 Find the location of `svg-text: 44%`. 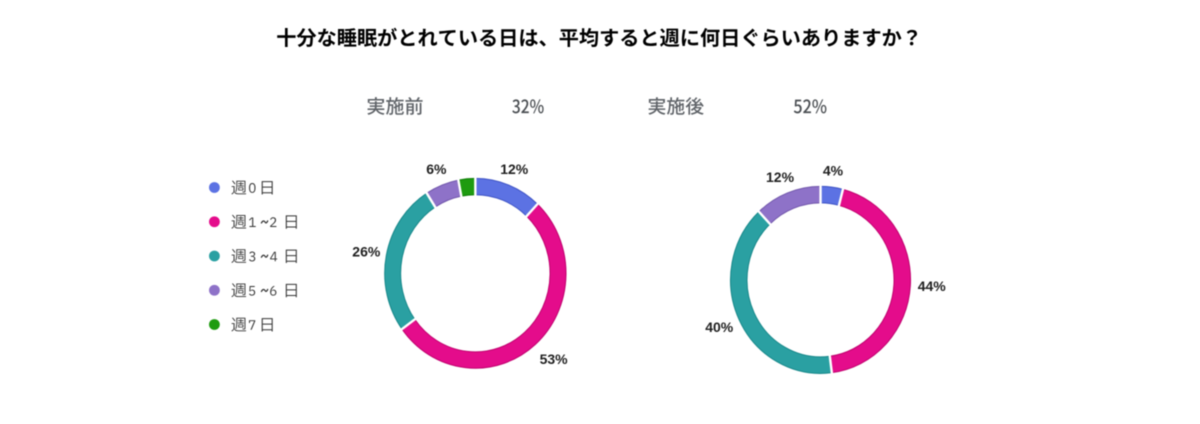

svg-text: 44% is located at coordinates (932, 286).